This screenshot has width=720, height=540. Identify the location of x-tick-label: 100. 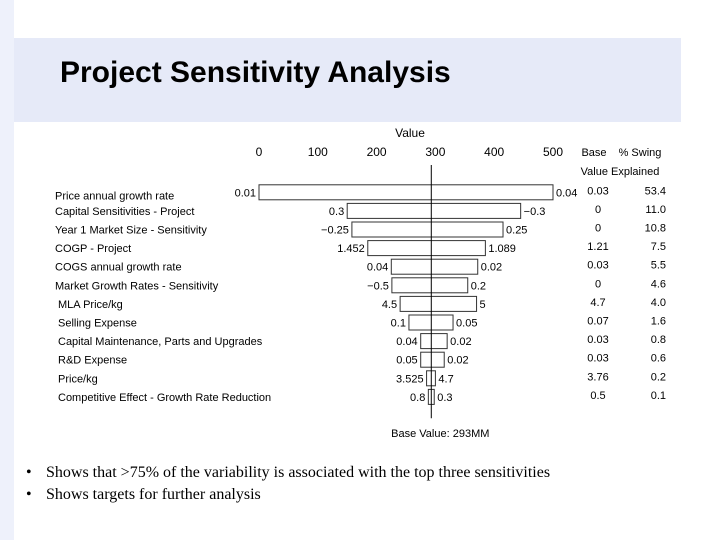
(318, 152).